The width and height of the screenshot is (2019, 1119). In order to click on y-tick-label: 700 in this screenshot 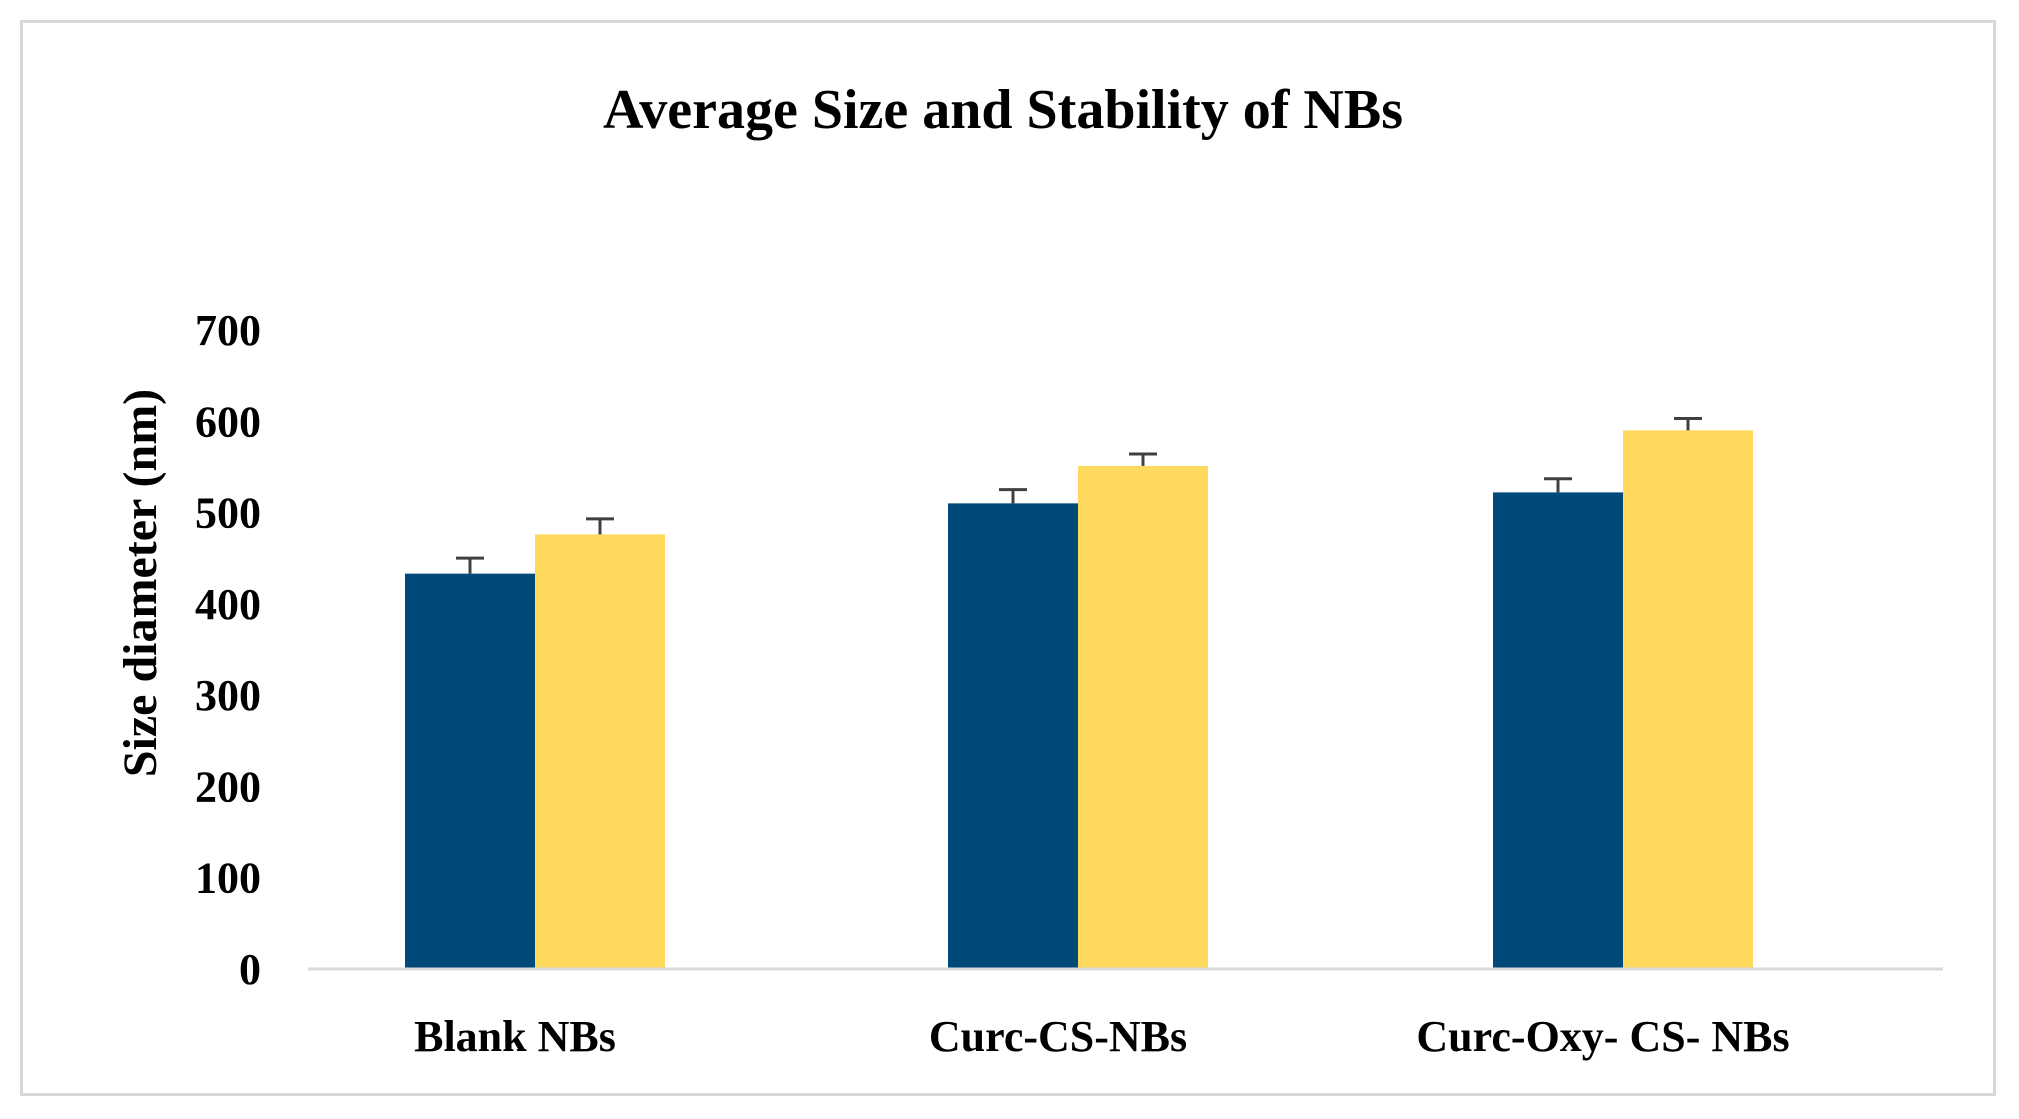, I will do `click(228, 330)`.